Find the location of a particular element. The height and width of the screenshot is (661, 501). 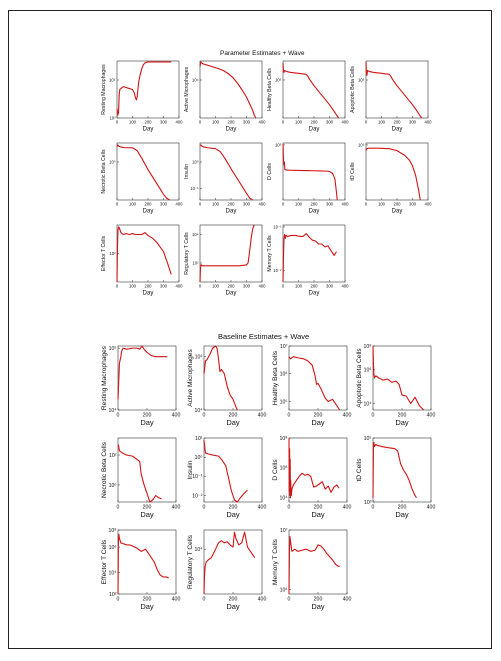

y-tick-label: 10⁷ is located at coordinates (284, 531).